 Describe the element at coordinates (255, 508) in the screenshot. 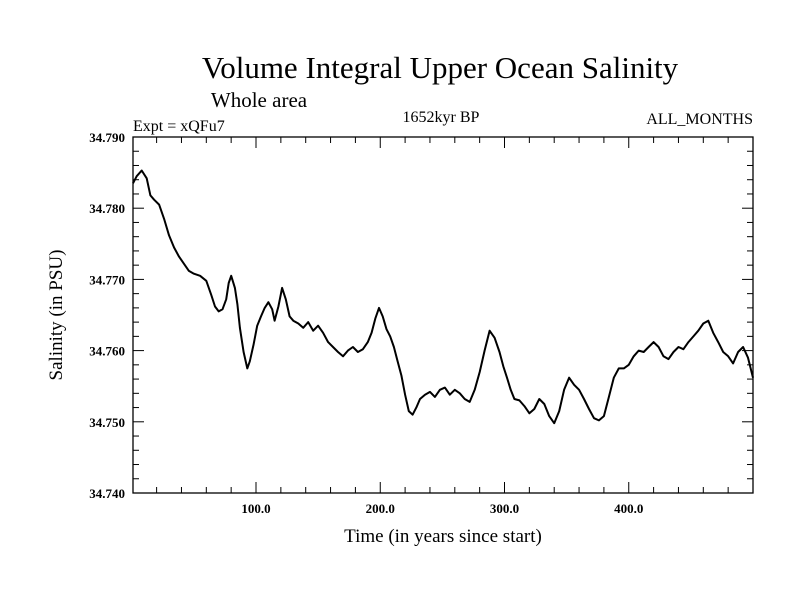

I see `x-tick-label: 100.0` at that location.